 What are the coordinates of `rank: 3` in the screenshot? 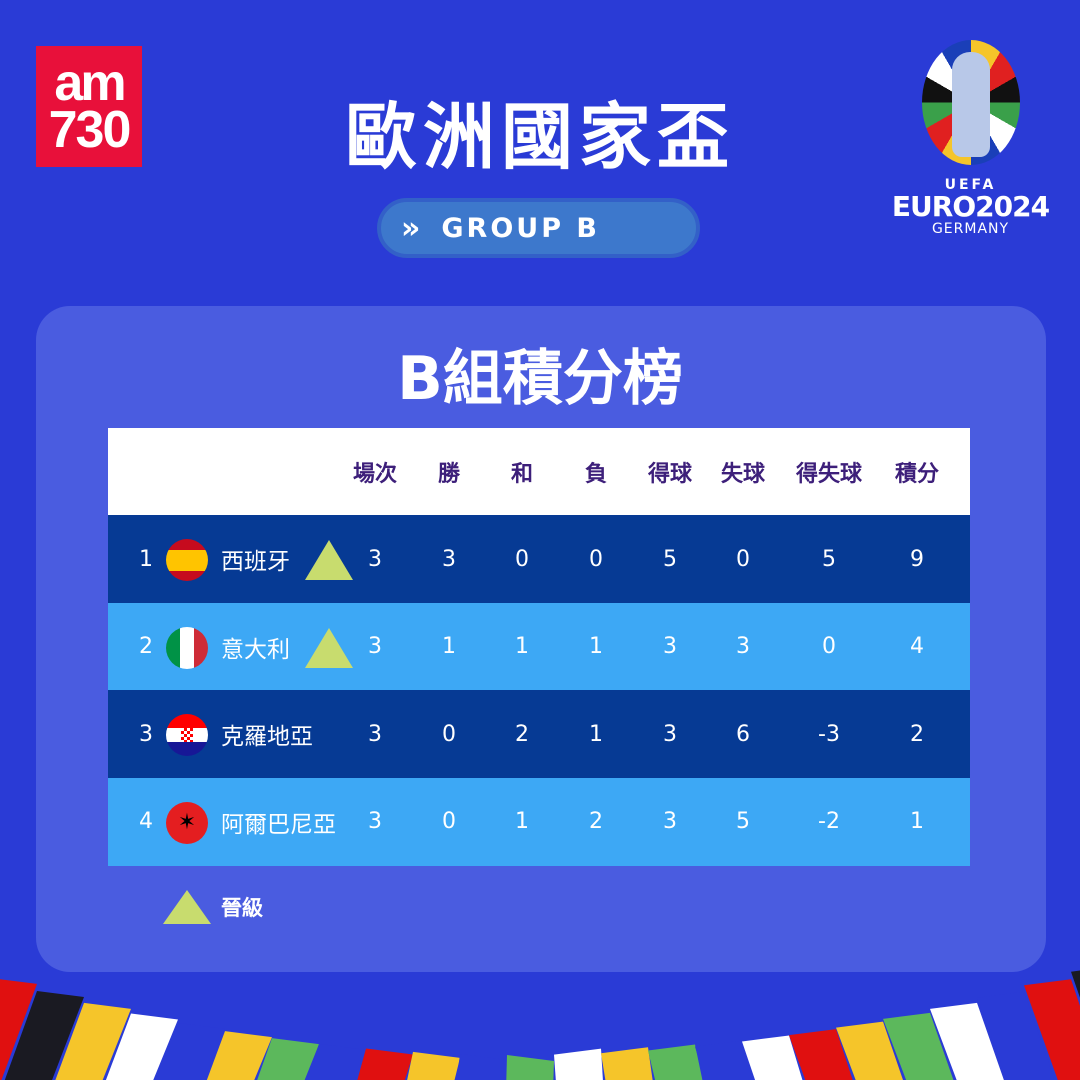 It's located at (146, 734).